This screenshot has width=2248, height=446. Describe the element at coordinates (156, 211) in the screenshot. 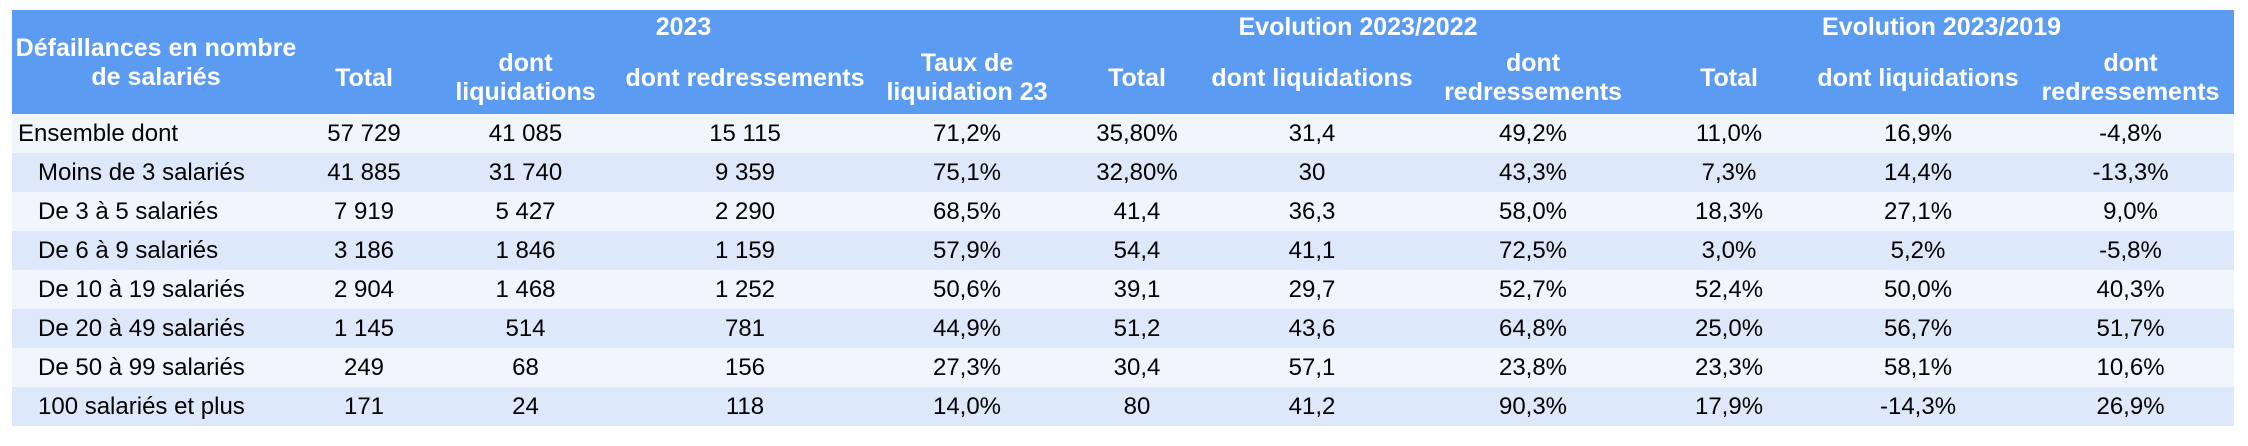

I see `row-label: De 3 à 5 salariés` at that location.